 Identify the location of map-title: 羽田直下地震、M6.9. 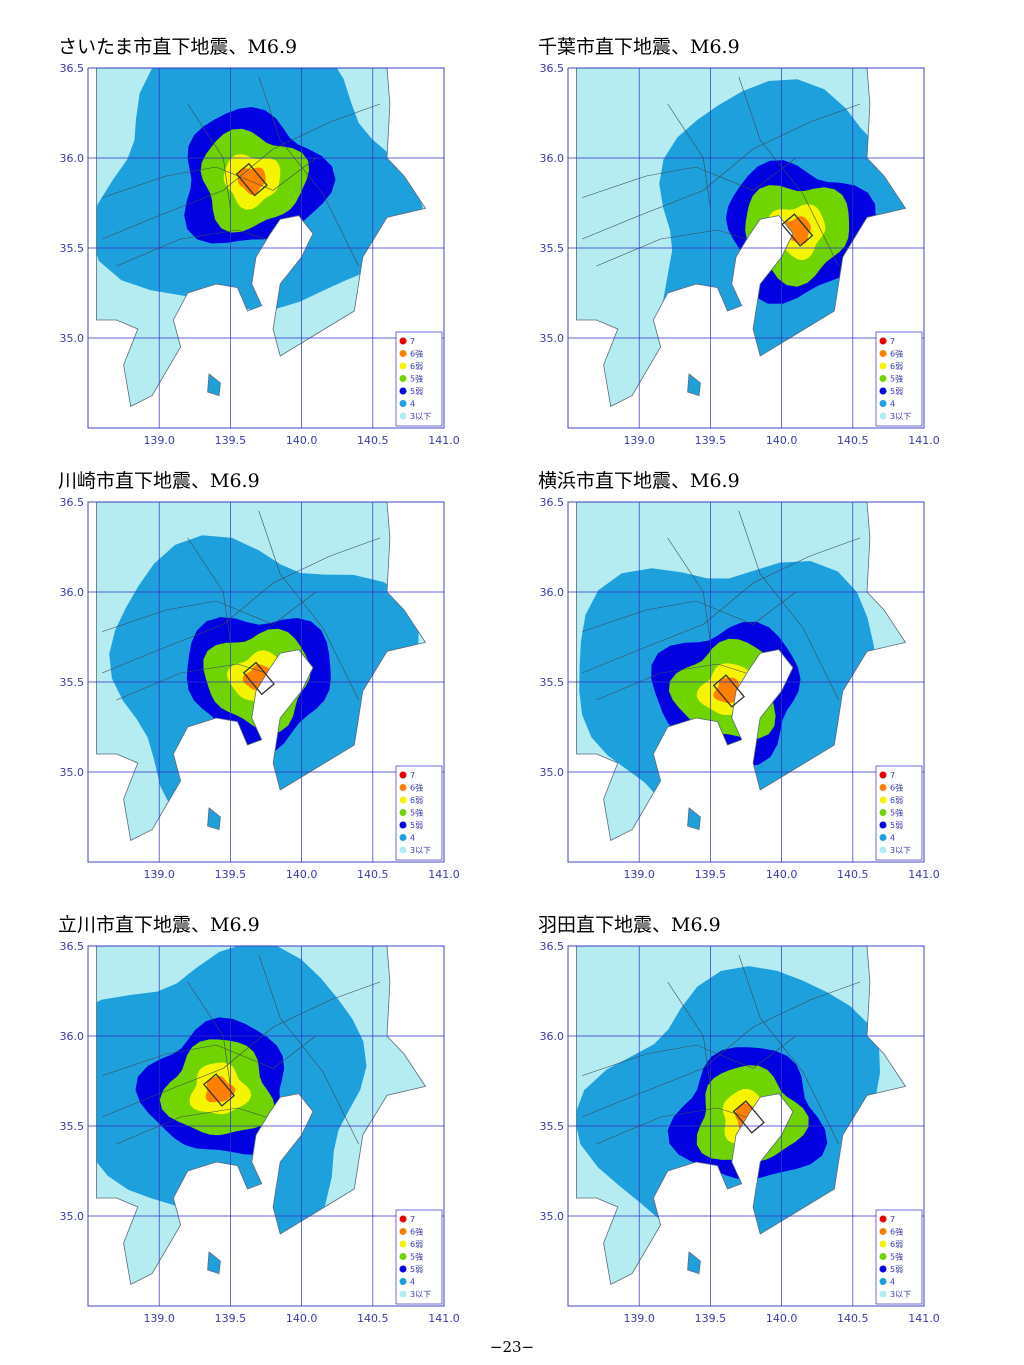
(629, 925).